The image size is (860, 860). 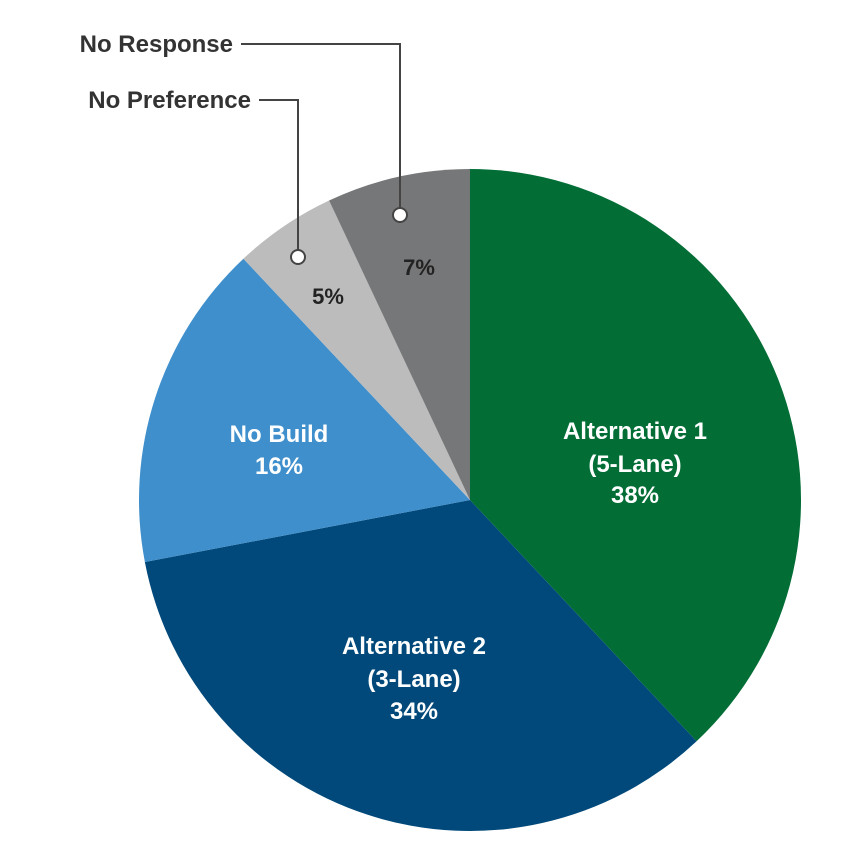 What do you see at coordinates (414, 646) in the screenshot?
I see `label-alternative-2-name: Alternative 2` at bounding box center [414, 646].